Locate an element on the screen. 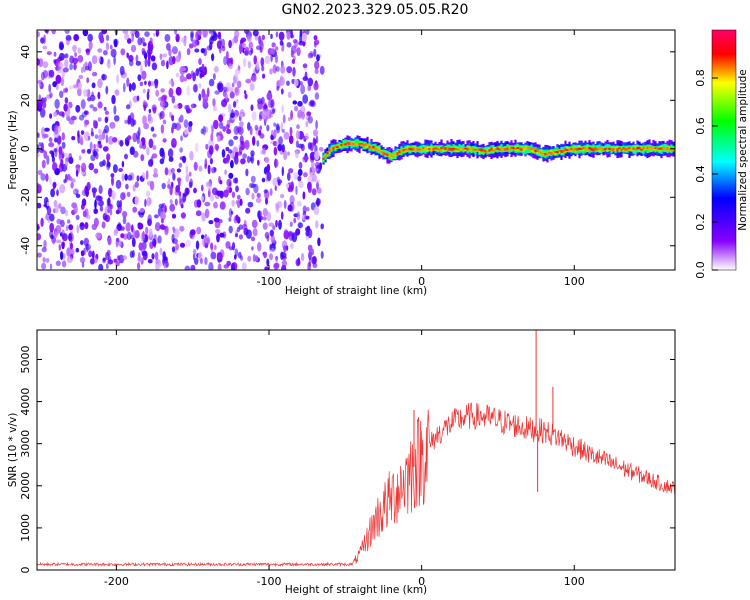 Image resolution: width=750 pixels, height=600 pixels. y-tick-label: 1000 is located at coordinates (25, 528).